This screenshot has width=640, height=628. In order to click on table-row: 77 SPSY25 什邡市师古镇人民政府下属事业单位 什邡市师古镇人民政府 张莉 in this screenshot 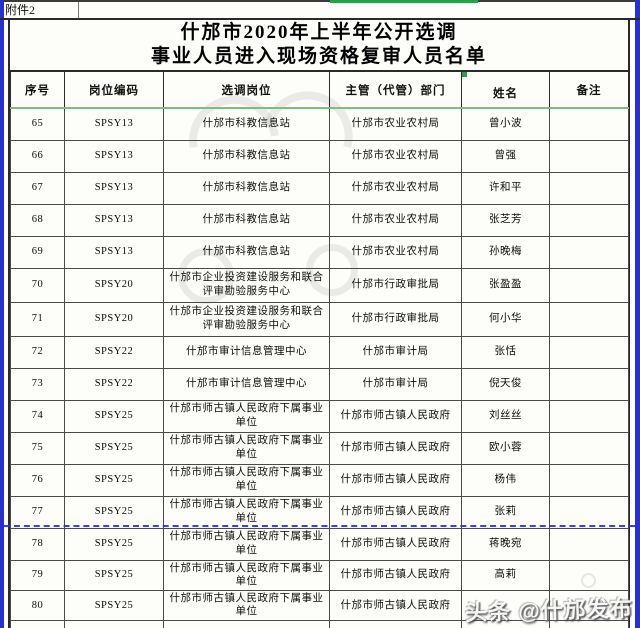, I will do `click(319, 512)`.